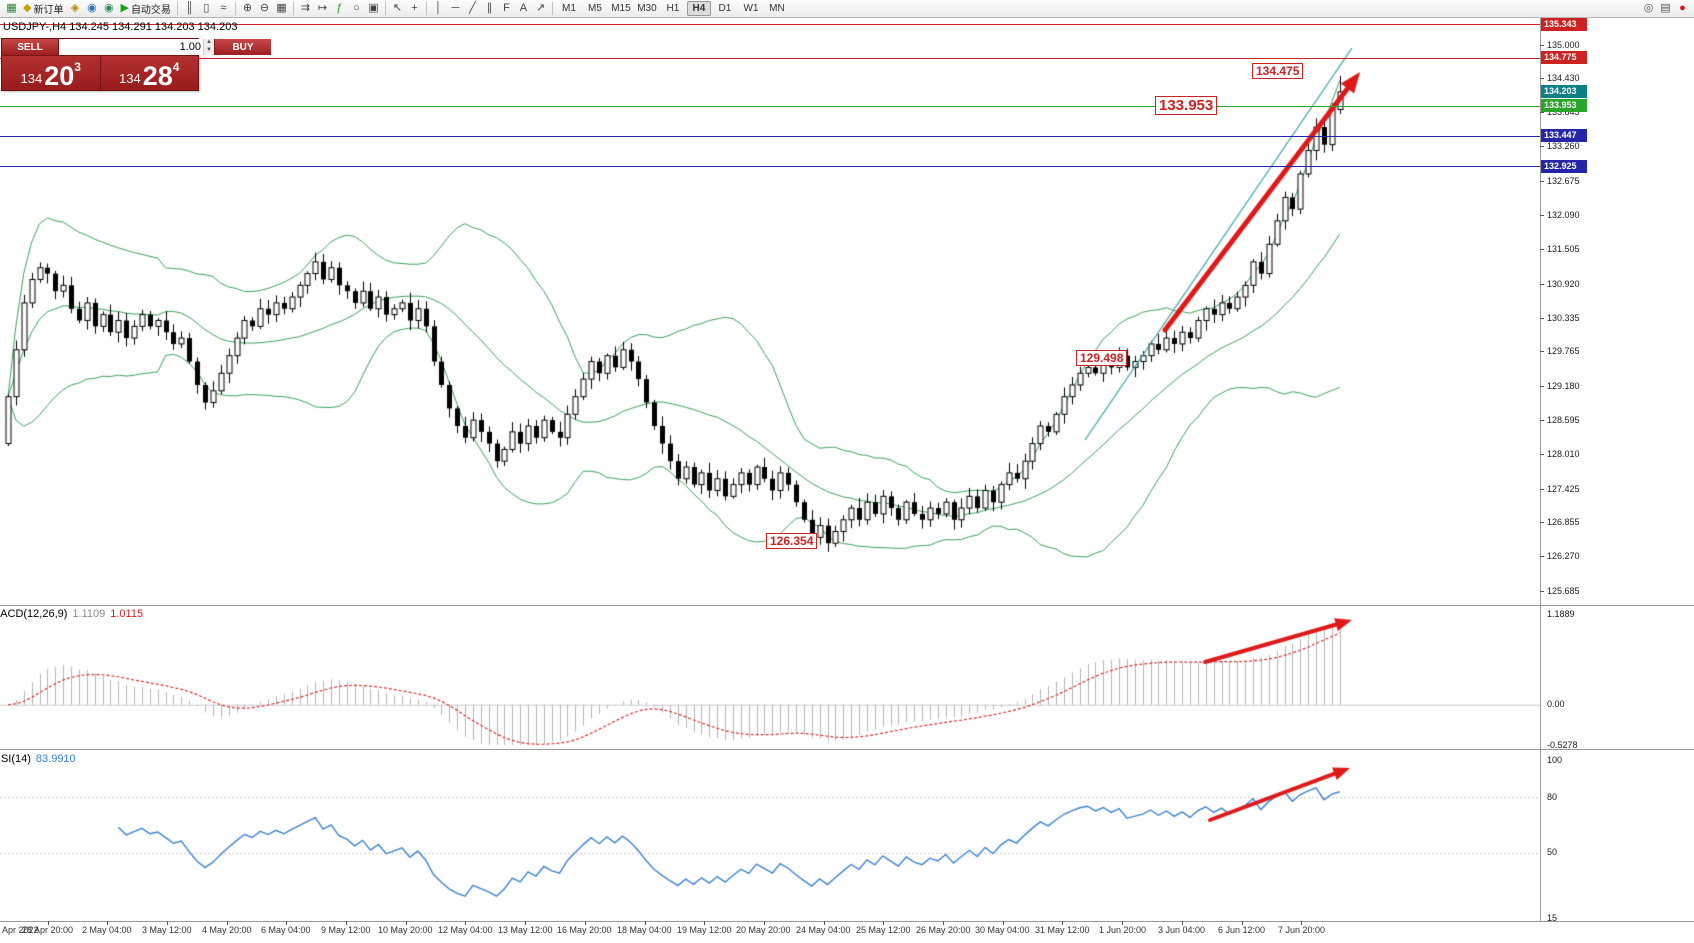 The image size is (1694, 943). What do you see at coordinates (48, 930) in the screenshot?
I see `time-axis-label: 28 Apr 20:00` at bounding box center [48, 930].